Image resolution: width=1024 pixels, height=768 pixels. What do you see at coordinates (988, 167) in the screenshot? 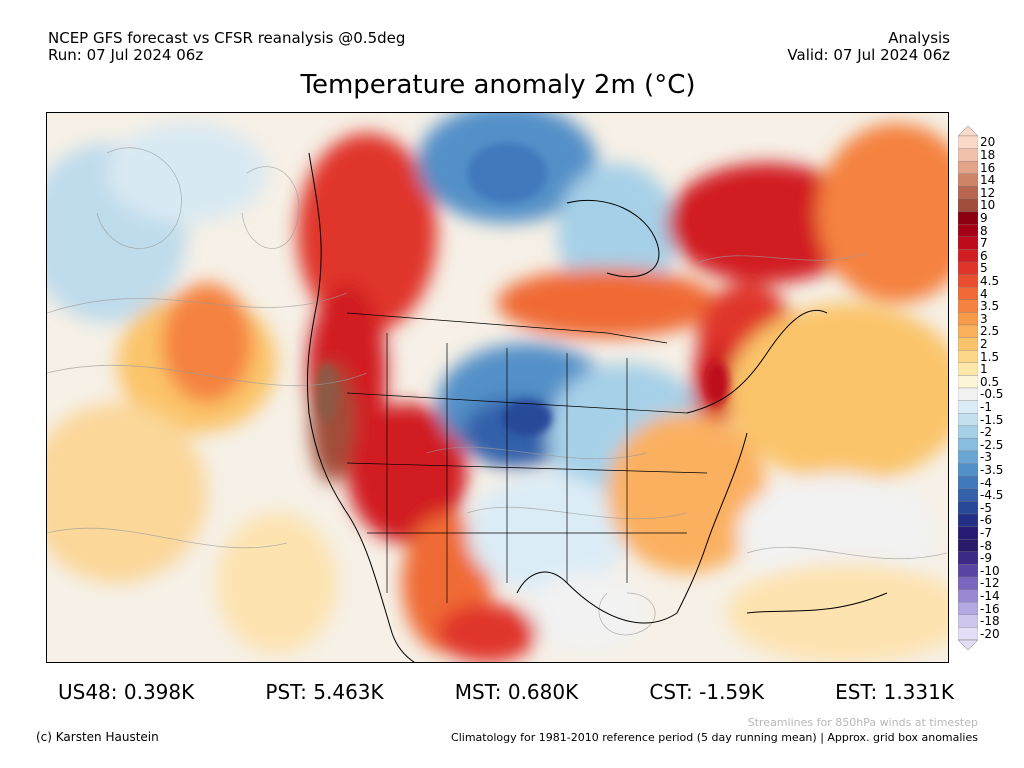
I see `colorbar-label: 16` at bounding box center [988, 167].